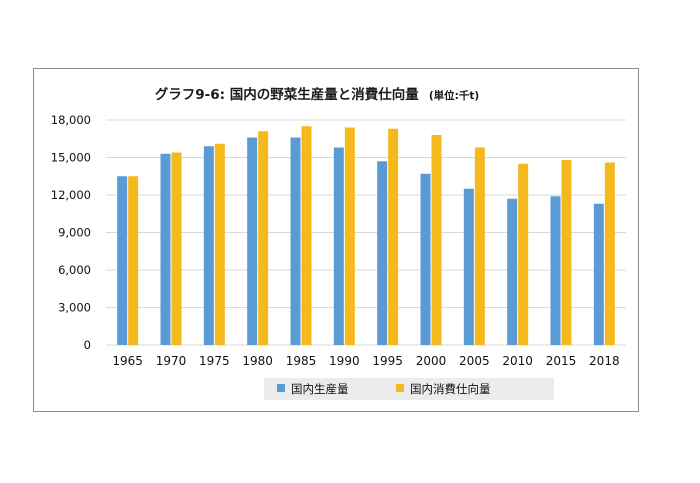 The image size is (700, 483). I want to click on x-tick-label: 1985, so click(301, 361).